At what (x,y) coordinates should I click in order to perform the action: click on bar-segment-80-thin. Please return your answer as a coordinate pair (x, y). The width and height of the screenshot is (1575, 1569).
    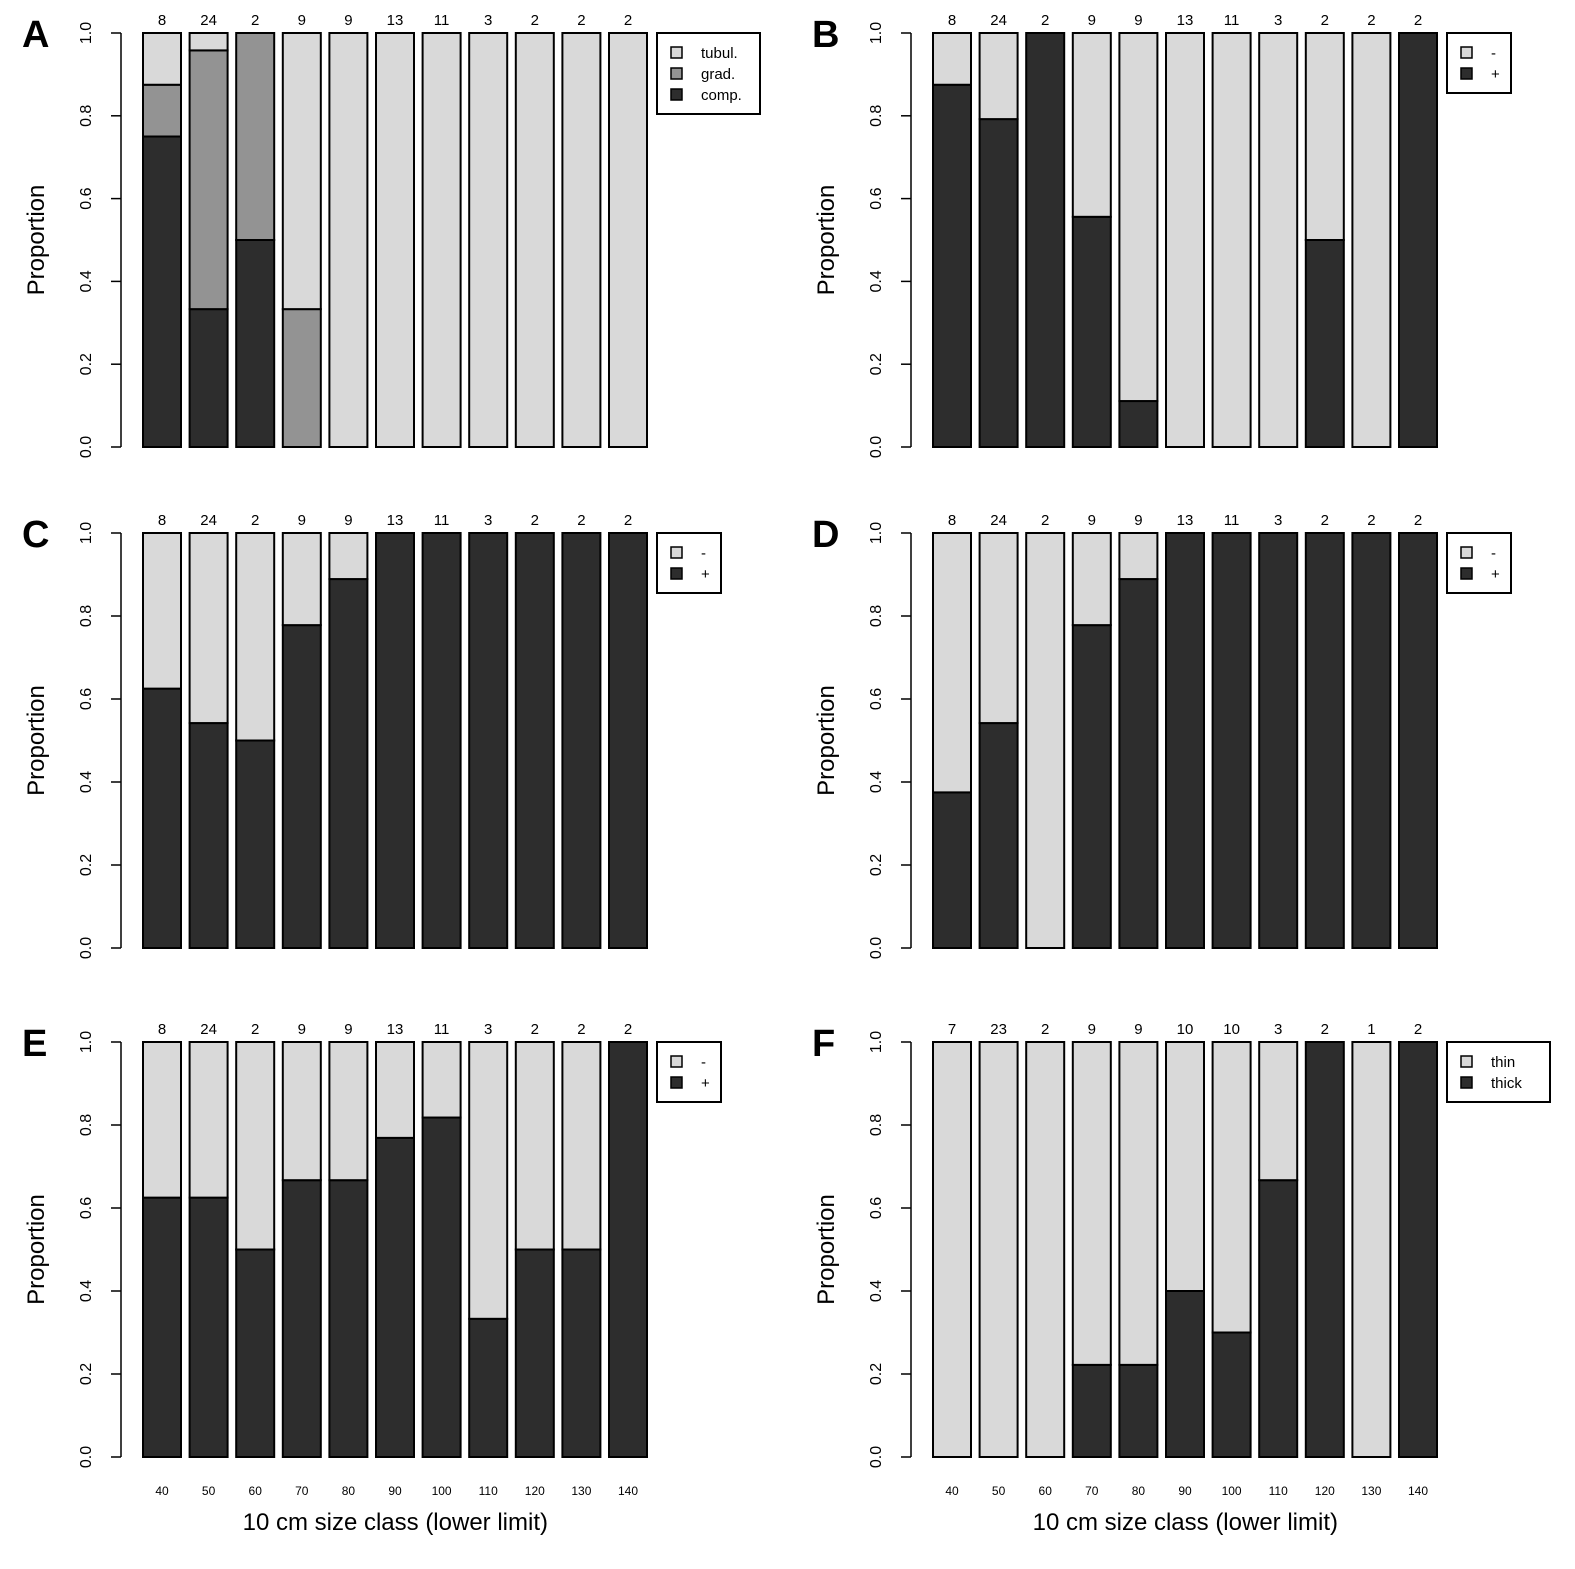
    Looking at the image, I should click on (1138, 1203).